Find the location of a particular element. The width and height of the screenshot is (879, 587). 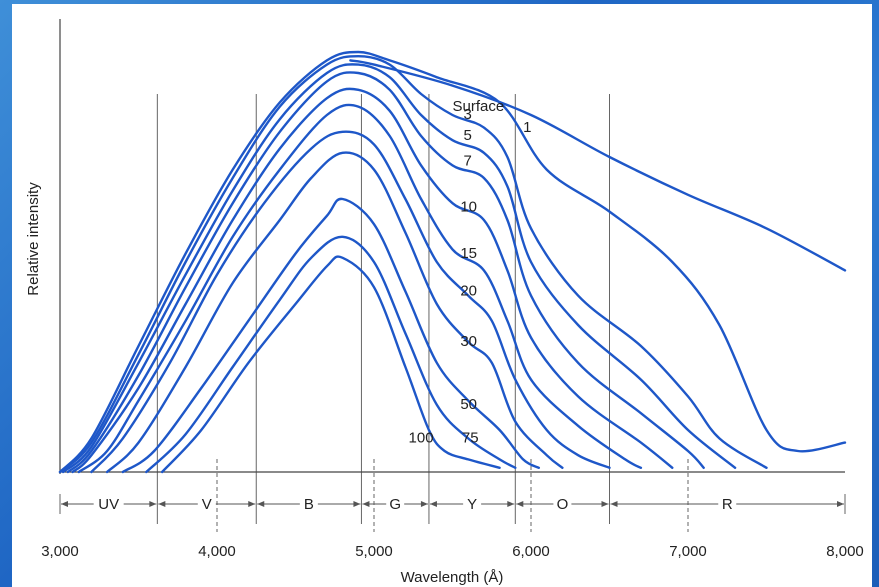

curve-label-20: 20 is located at coordinates (468, 291).